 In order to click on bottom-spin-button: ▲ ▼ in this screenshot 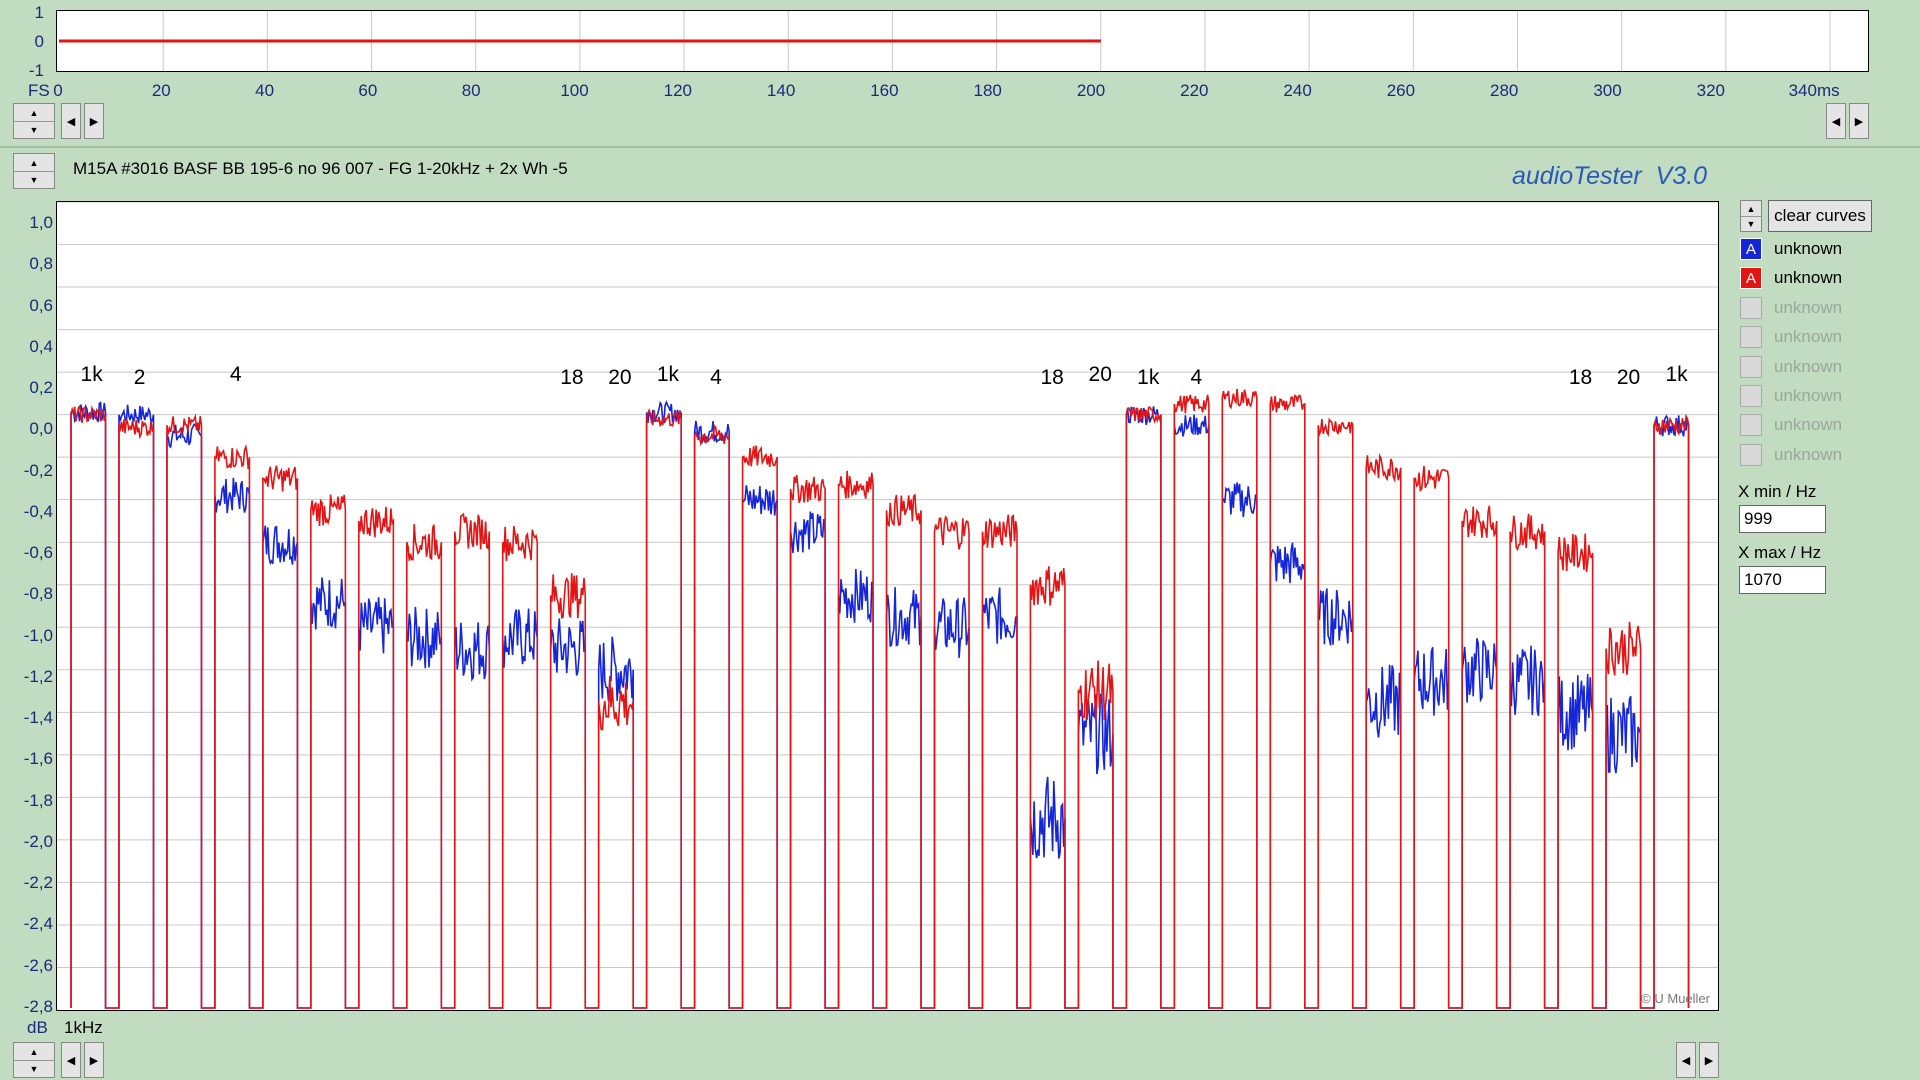, I will do `click(34, 1060)`.